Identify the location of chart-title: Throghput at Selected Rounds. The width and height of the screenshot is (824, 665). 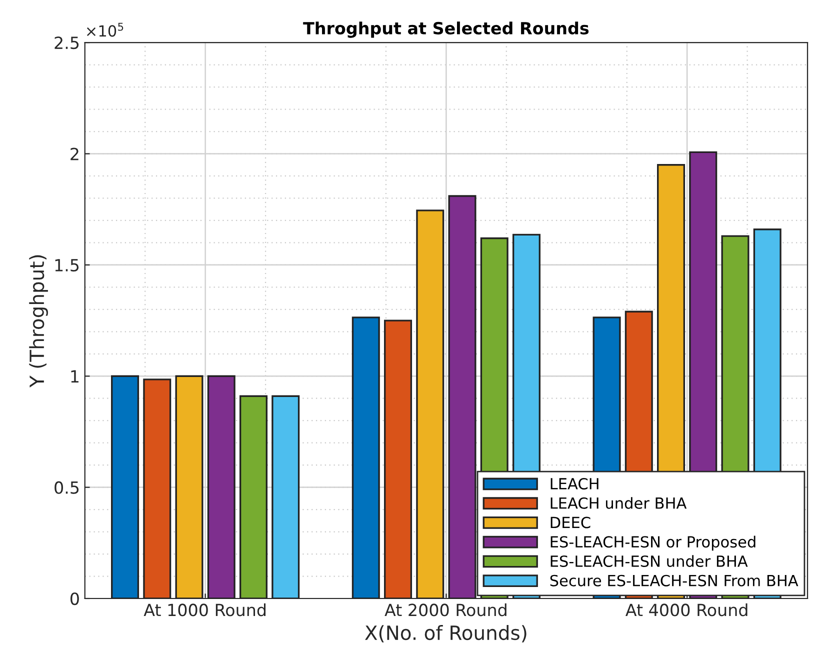
(446, 30).